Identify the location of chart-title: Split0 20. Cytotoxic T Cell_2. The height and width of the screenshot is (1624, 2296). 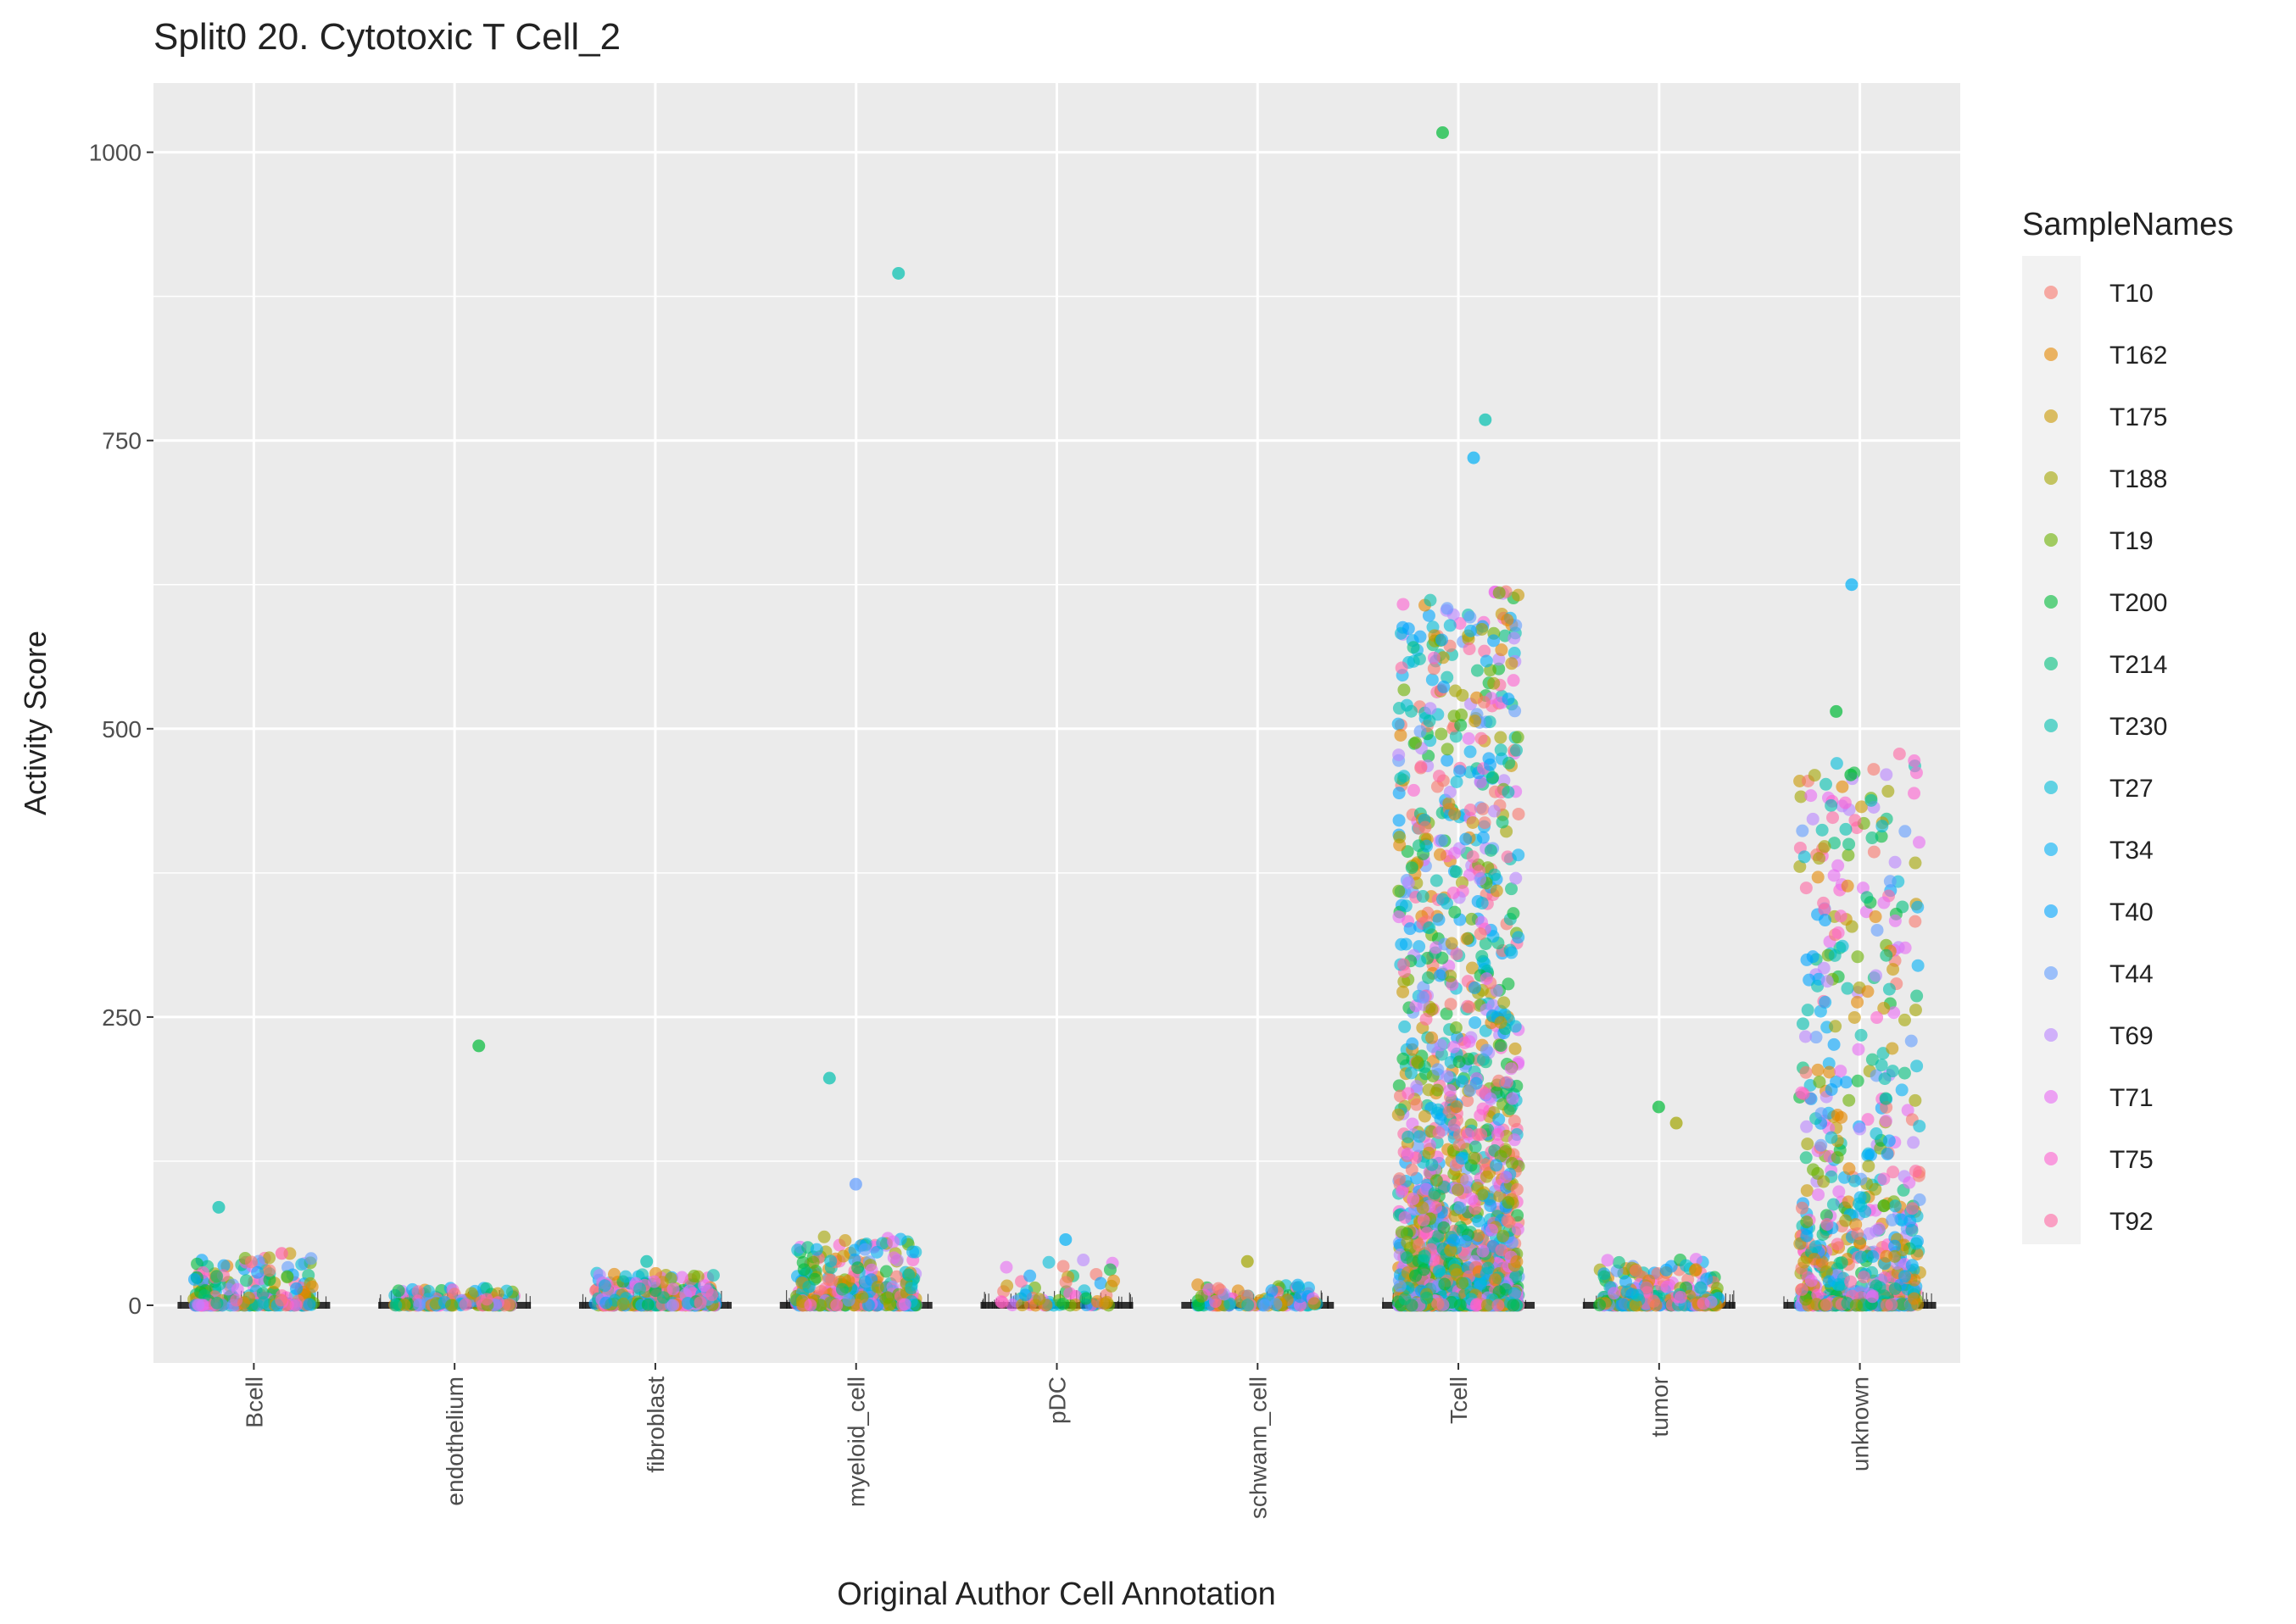
(387, 37).